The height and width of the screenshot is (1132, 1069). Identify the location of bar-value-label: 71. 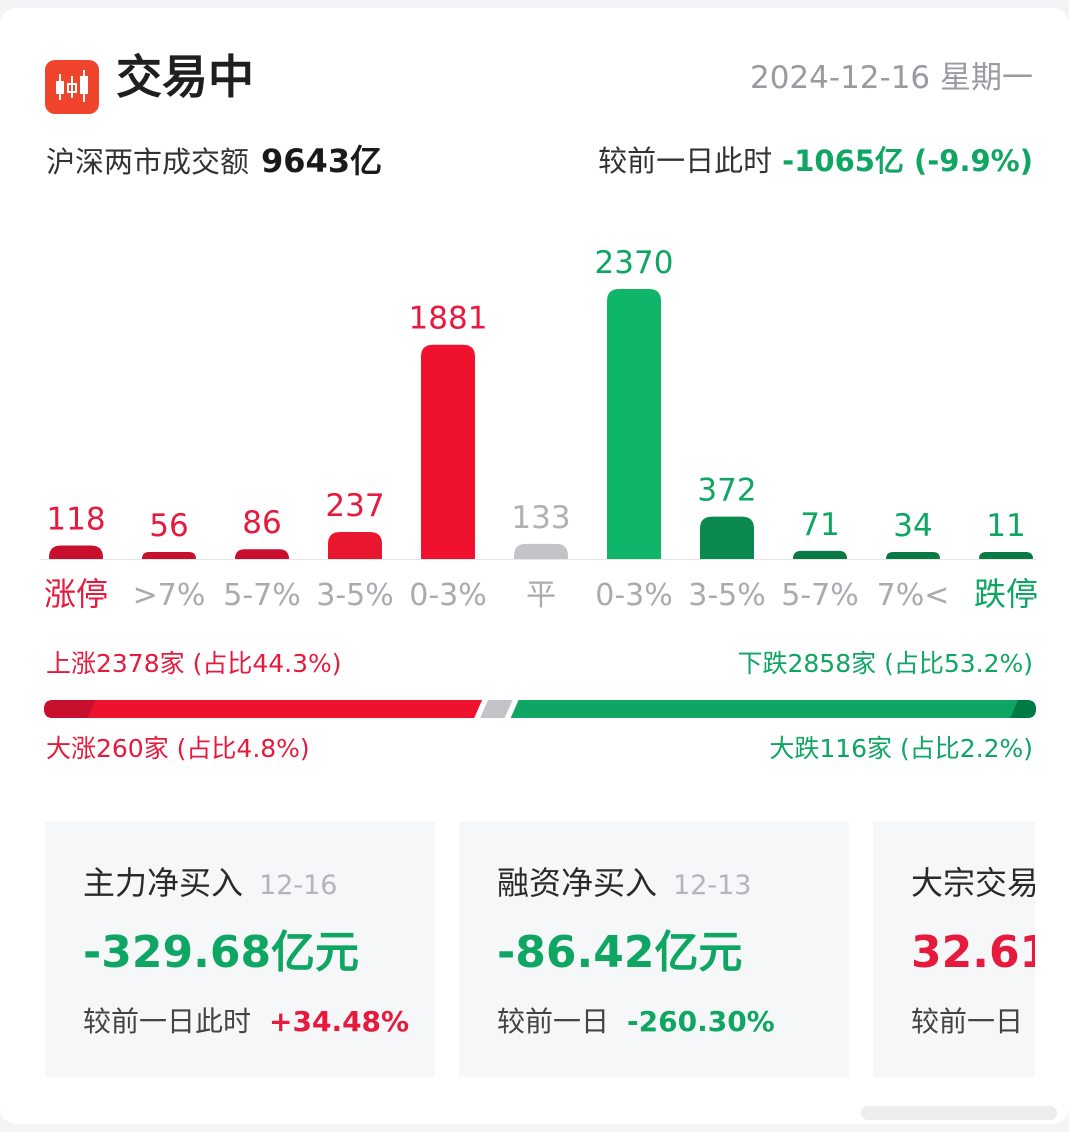
(819, 525).